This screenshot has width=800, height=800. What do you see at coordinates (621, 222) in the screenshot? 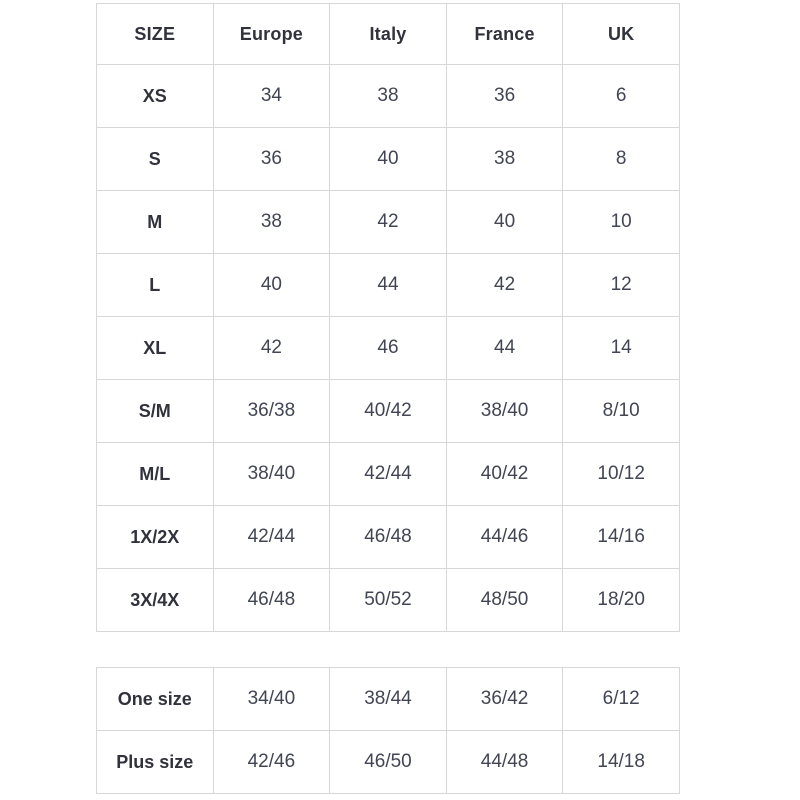
I see `uk-value-cell: 10` at bounding box center [621, 222].